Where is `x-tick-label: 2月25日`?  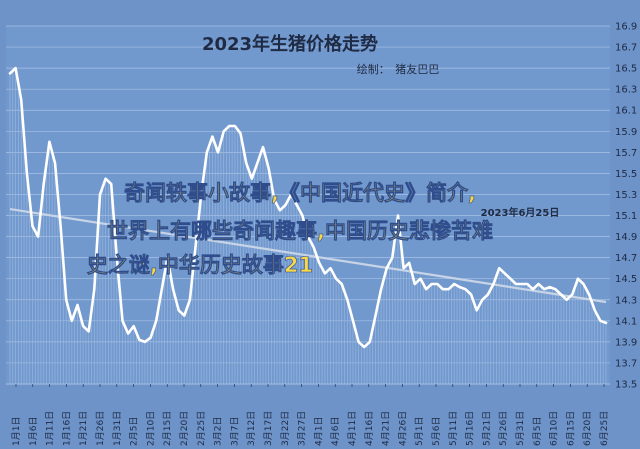
x-tick-label: 2月25日 is located at coordinates (201, 428).